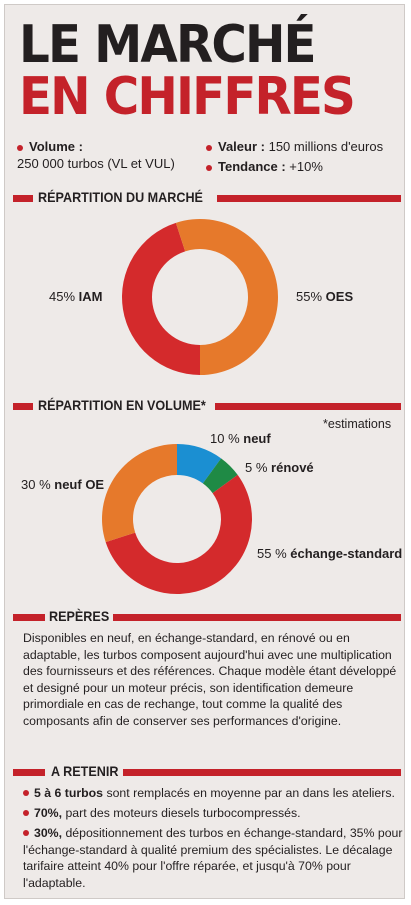  Describe the element at coordinates (301, 146) in the screenshot. I see `valeur-line: Valeur : 150 millions d'euros` at that location.